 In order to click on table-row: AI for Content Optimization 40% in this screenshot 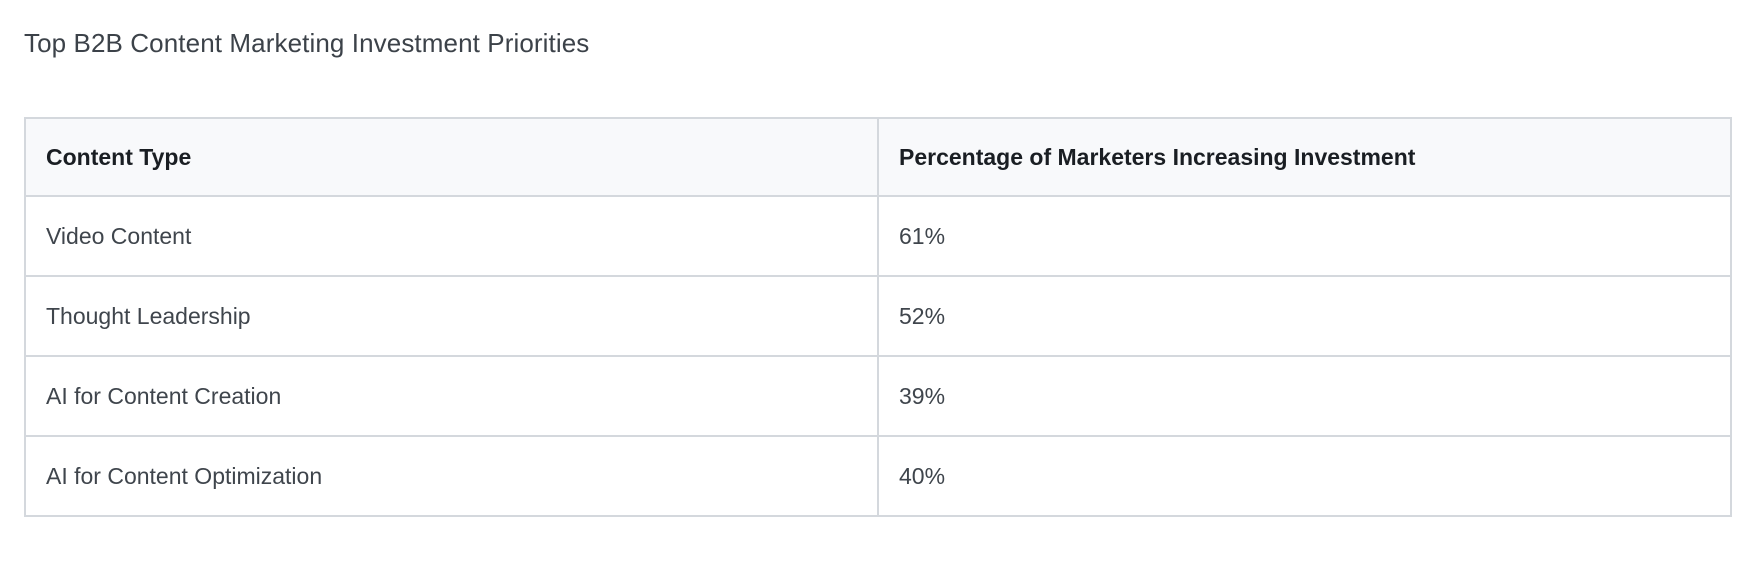, I will do `click(878, 476)`.